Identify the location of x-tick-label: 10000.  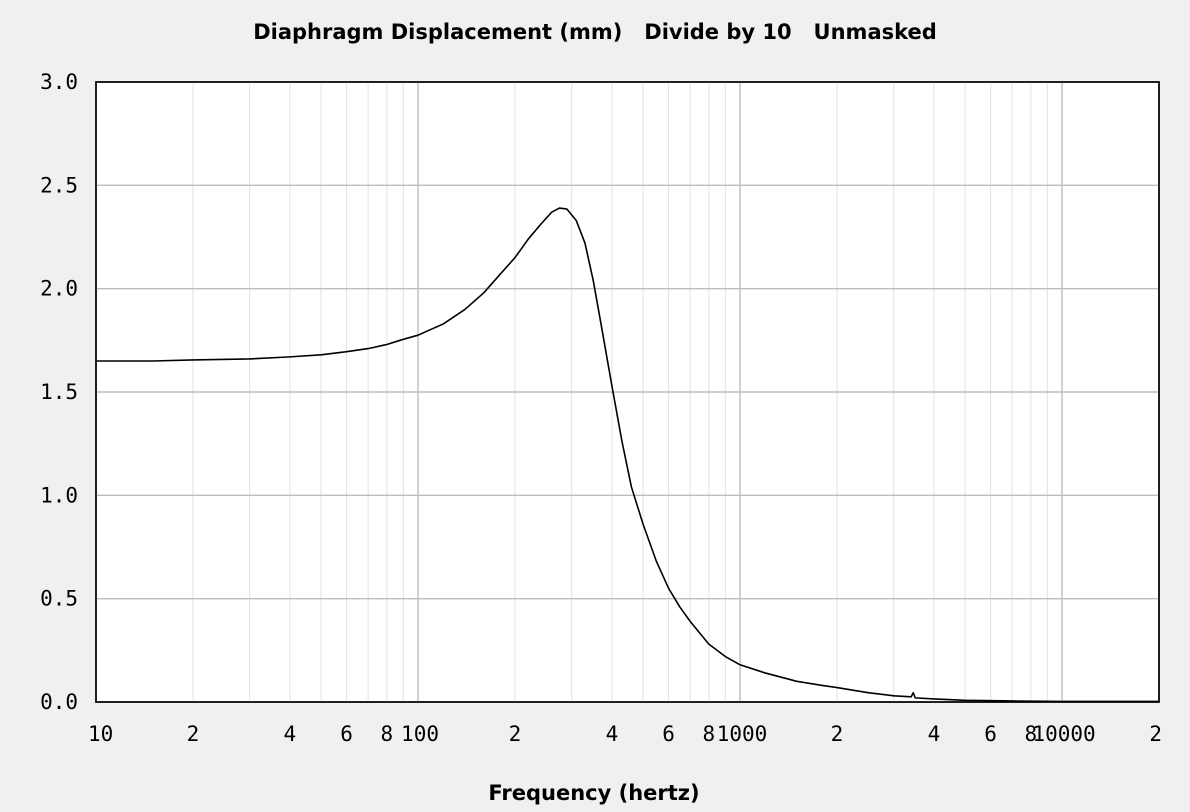
(1063, 734).